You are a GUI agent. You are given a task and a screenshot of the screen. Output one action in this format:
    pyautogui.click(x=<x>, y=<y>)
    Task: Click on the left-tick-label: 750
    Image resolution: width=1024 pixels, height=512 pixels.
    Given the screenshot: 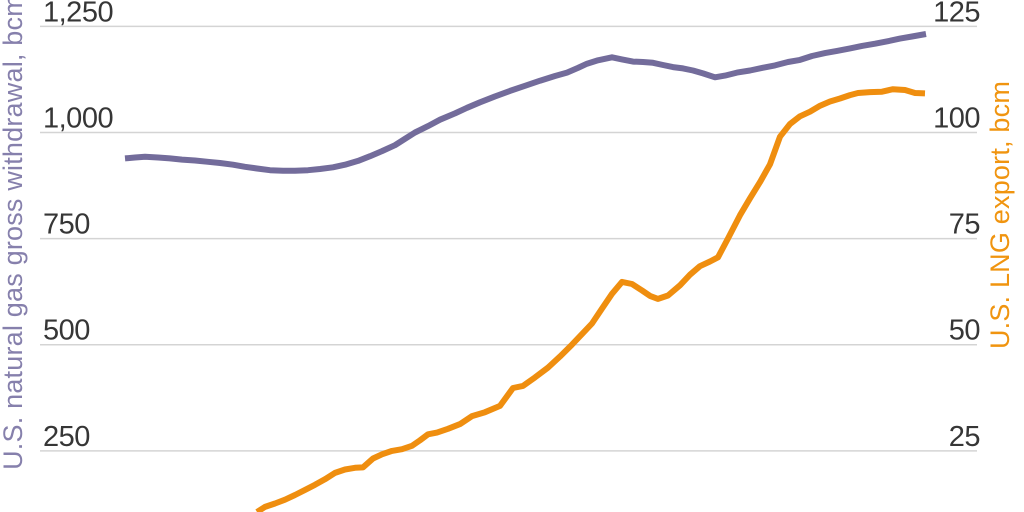 What is the action you would take?
    pyautogui.click(x=66, y=225)
    